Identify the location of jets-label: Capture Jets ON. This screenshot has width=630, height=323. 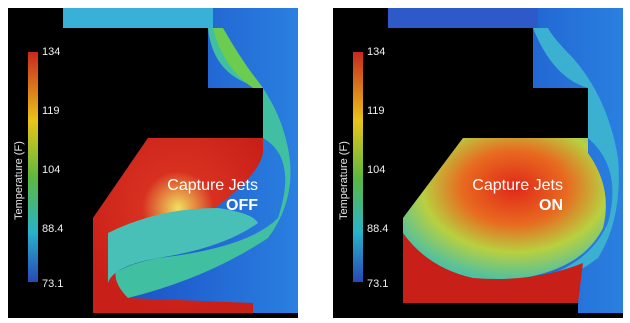
(508, 196).